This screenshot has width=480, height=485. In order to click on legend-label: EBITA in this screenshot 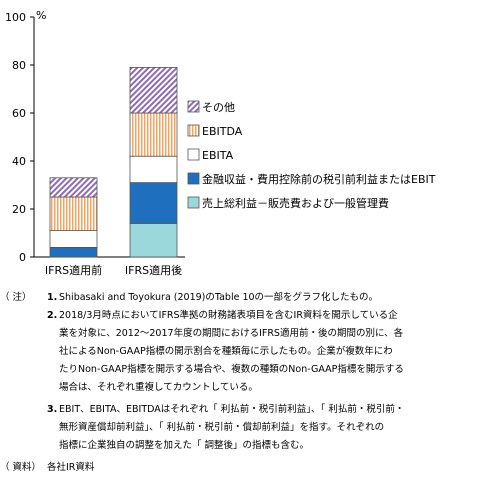, I will do `click(218, 155)`.